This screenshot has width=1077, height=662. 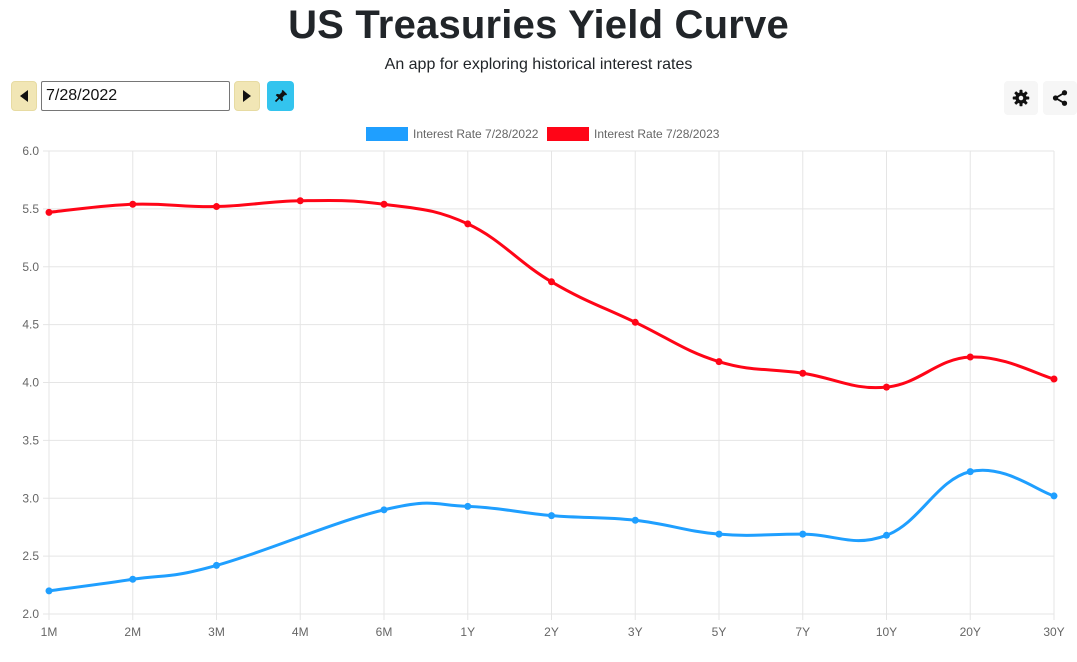 I want to click on page-title: US Treasuries Yield Curve, so click(x=538, y=25).